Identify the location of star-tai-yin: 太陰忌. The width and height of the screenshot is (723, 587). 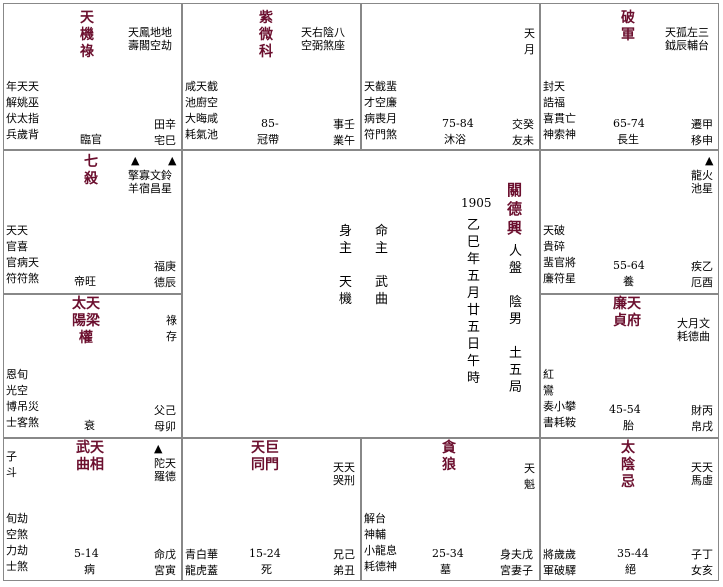
(628, 465).